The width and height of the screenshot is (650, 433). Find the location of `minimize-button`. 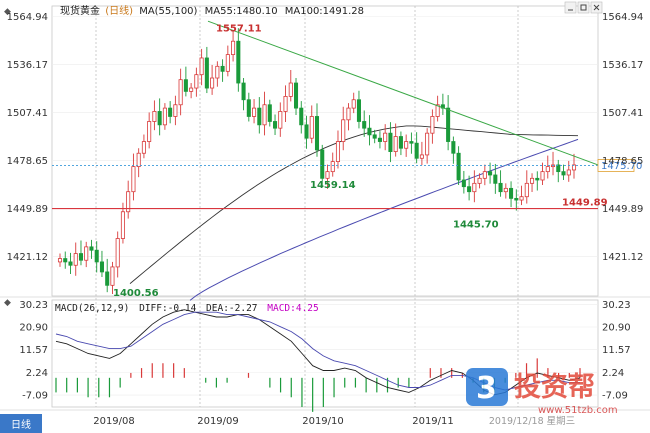

minimize-button is located at coordinates (570, 7).